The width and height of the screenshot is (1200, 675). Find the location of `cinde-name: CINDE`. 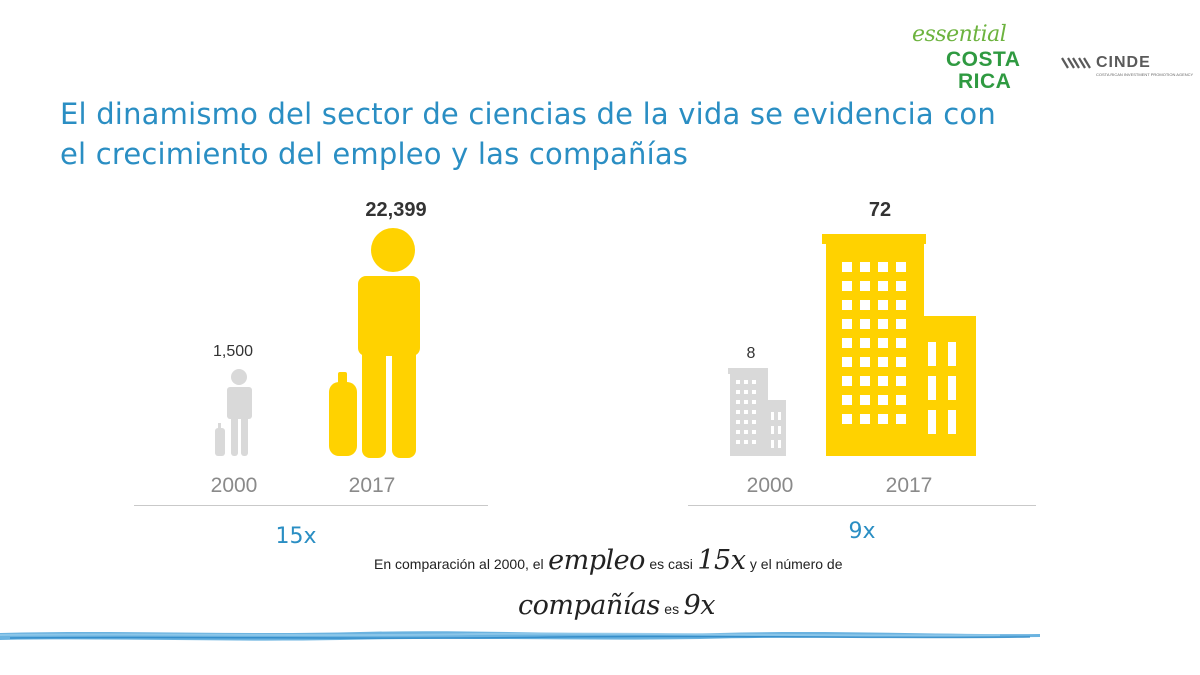

cinde-name: CINDE is located at coordinates (1123, 62).